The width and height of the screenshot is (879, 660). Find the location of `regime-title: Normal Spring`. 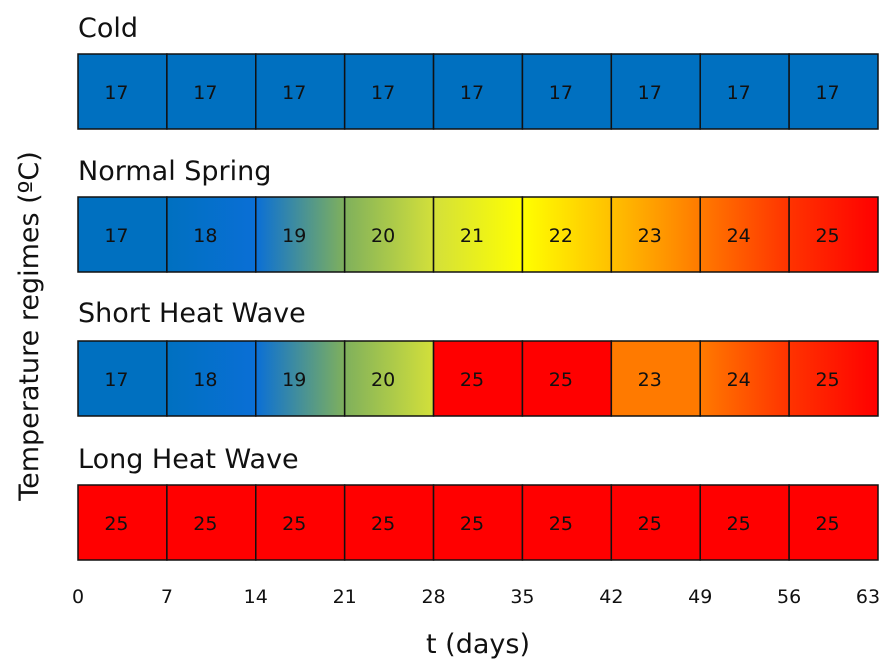

regime-title: Normal Spring is located at coordinates (174, 171).